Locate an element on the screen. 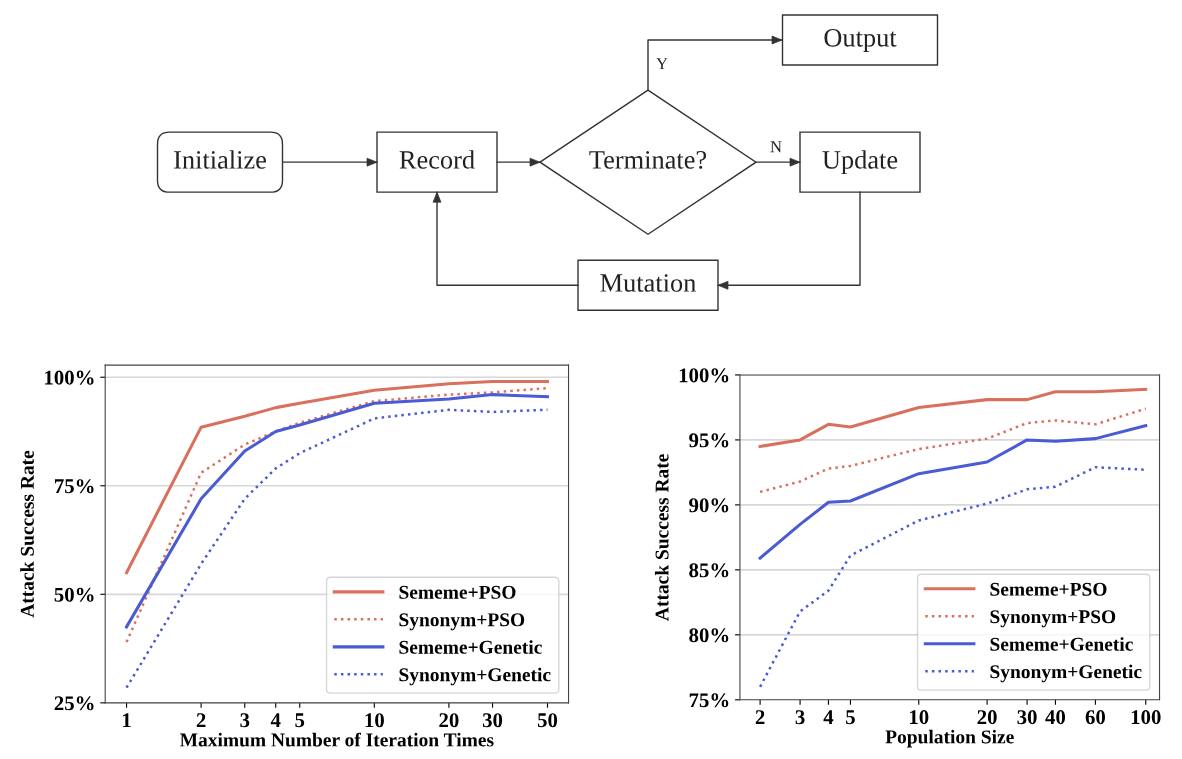 This screenshot has height=759, width=1182. y-tick-label: 95% is located at coordinates (709, 440).